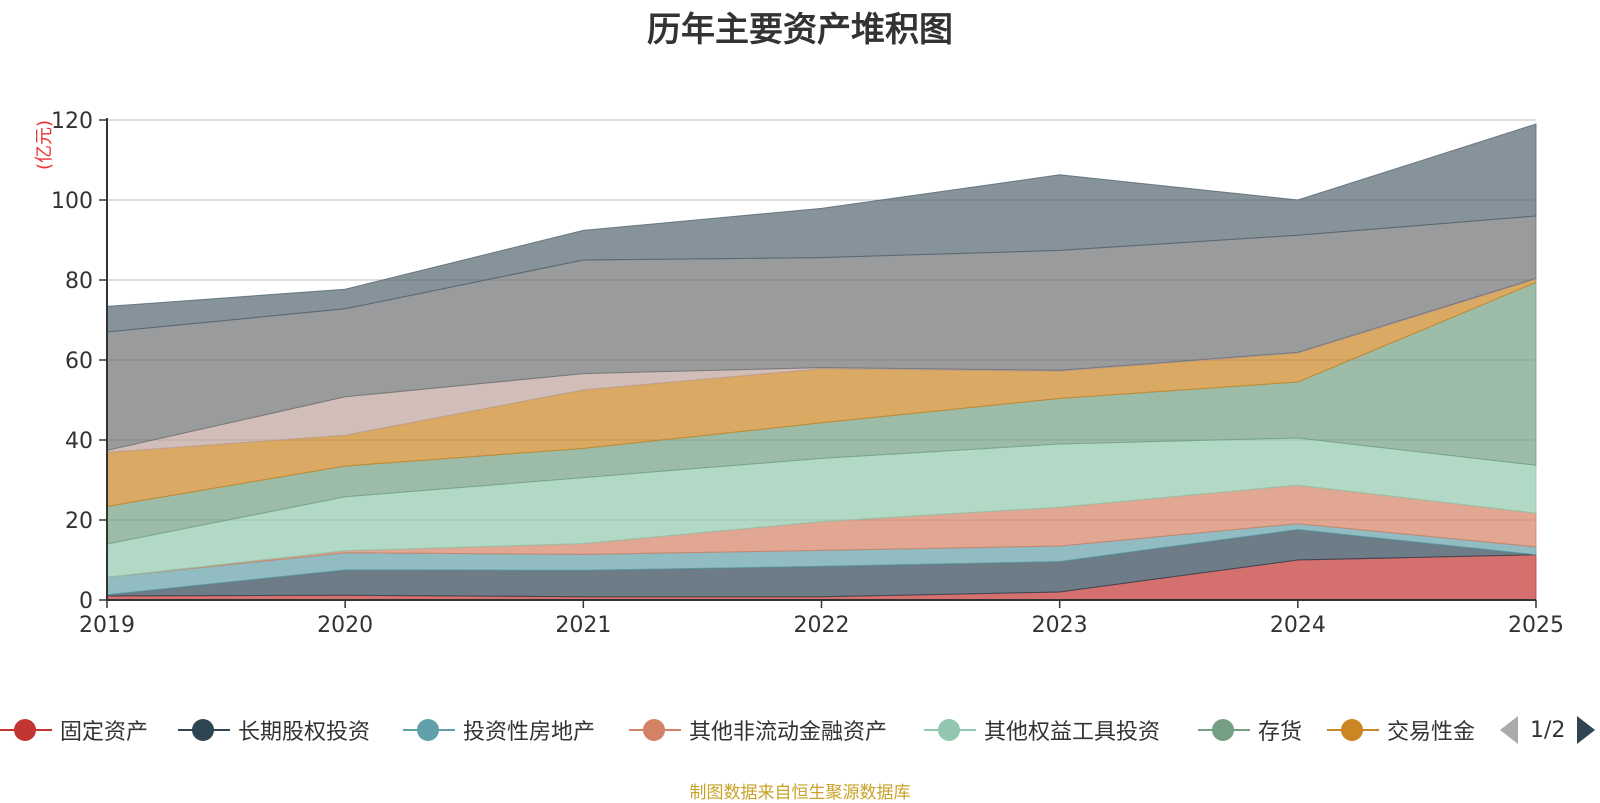 This screenshot has width=1600, height=803. Describe the element at coordinates (1431, 732) in the screenshot. I see `legend-label: 交易性金` at that location.